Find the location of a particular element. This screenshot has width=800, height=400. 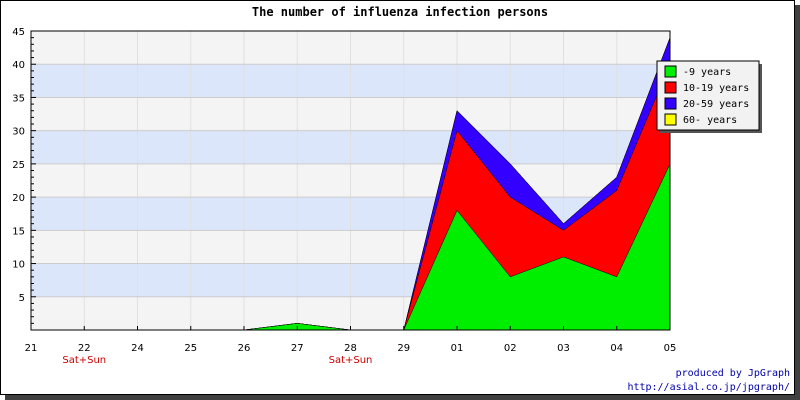

x-axis-ticks: 21 22 24 25 26 27 28 29 01 02 03 04 05 Sat+Sun Sat+Sun is located at coordinates (351, 346).